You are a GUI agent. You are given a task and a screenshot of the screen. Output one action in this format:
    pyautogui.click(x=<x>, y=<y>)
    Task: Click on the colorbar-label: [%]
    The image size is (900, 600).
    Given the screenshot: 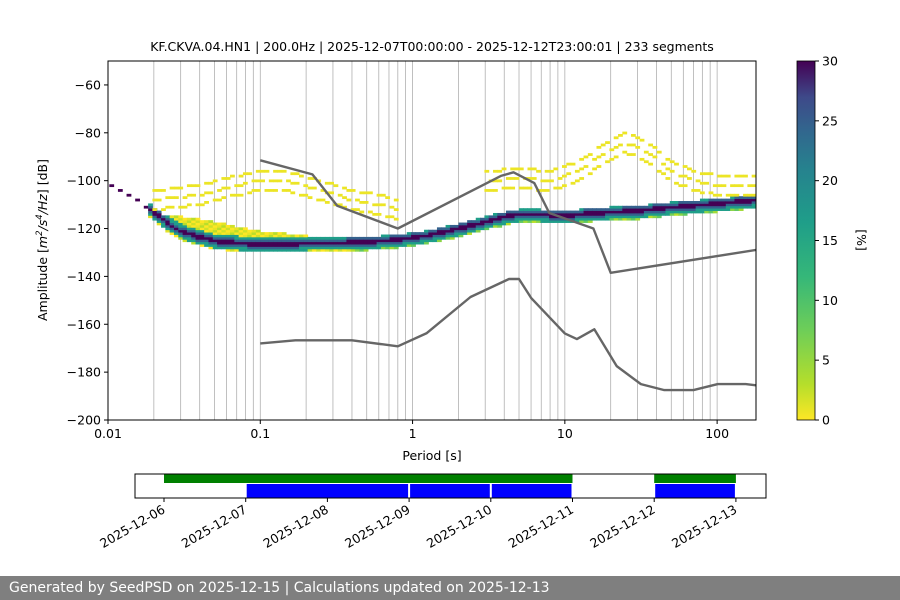 What is the action you would take?
    pyautogui.click(x=861, y=240)
    